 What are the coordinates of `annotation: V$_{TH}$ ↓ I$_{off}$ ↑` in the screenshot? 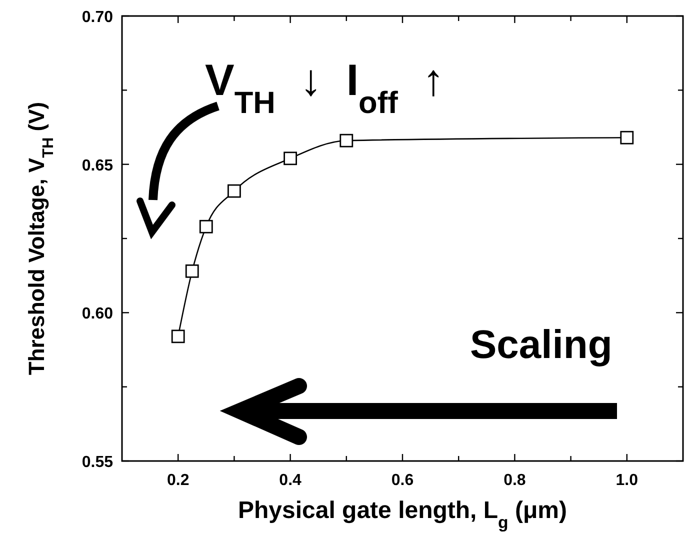 It's located at (324, 88).